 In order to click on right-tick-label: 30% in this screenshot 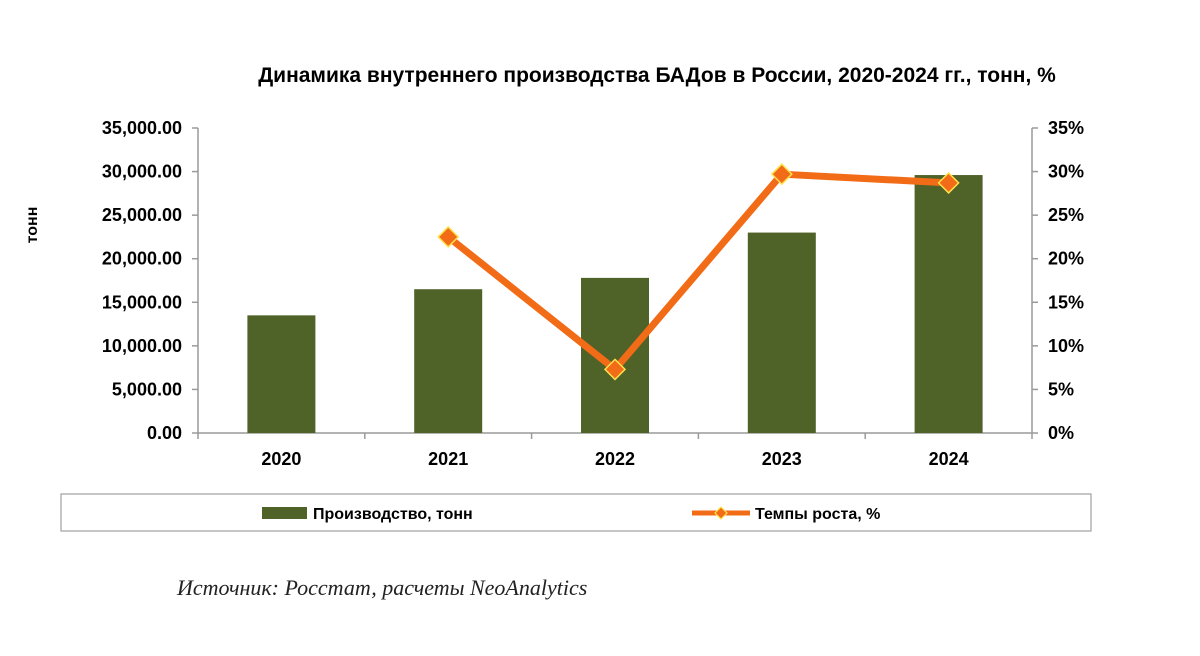, I will do `click(1066, 172)`.